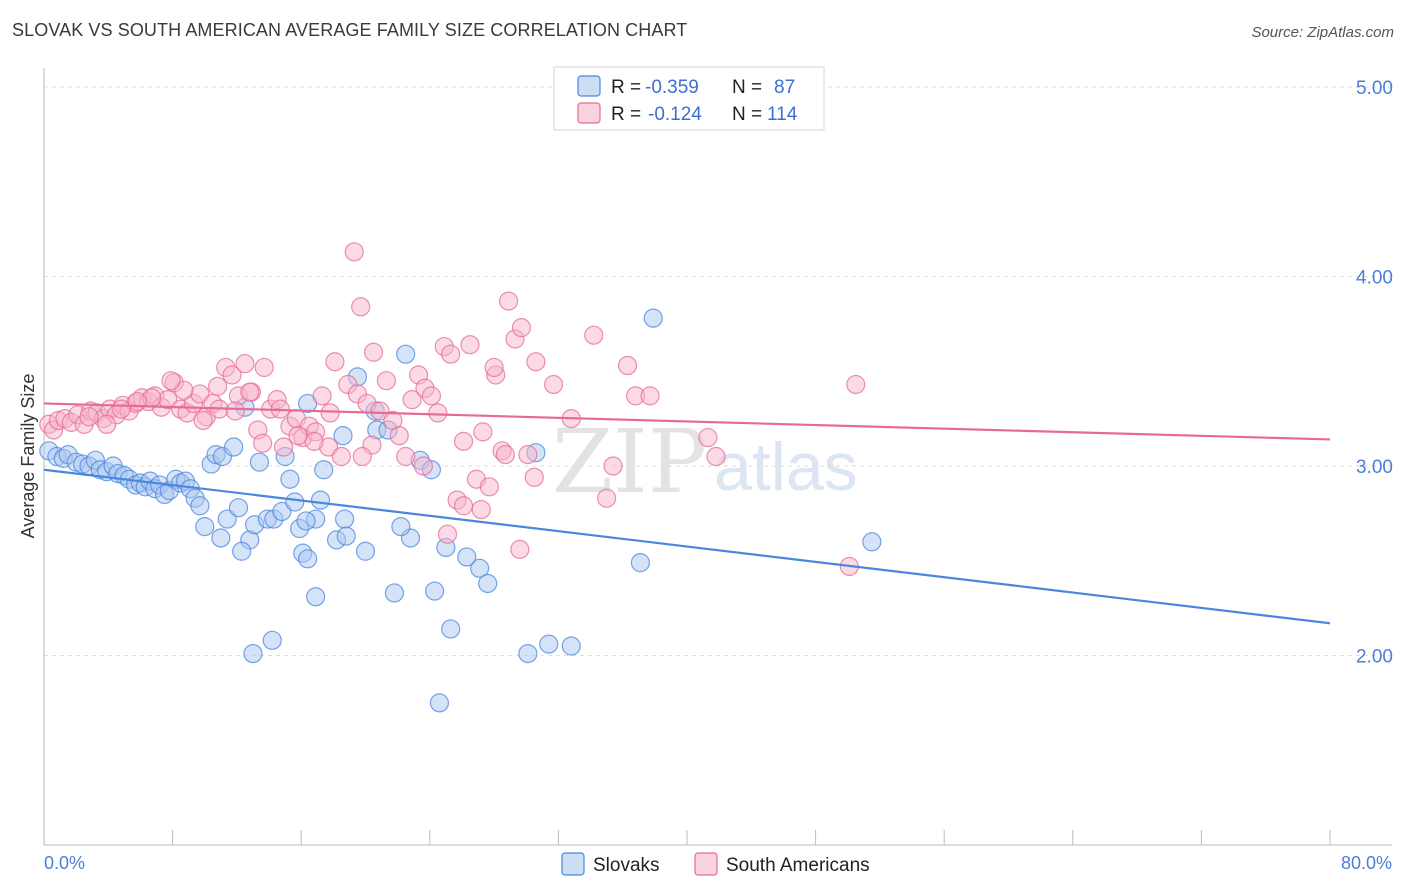 The width and height of the screenshot is (1406, 892). I want to click on series-legend: Slovaks South Americans, so click(715, 864).